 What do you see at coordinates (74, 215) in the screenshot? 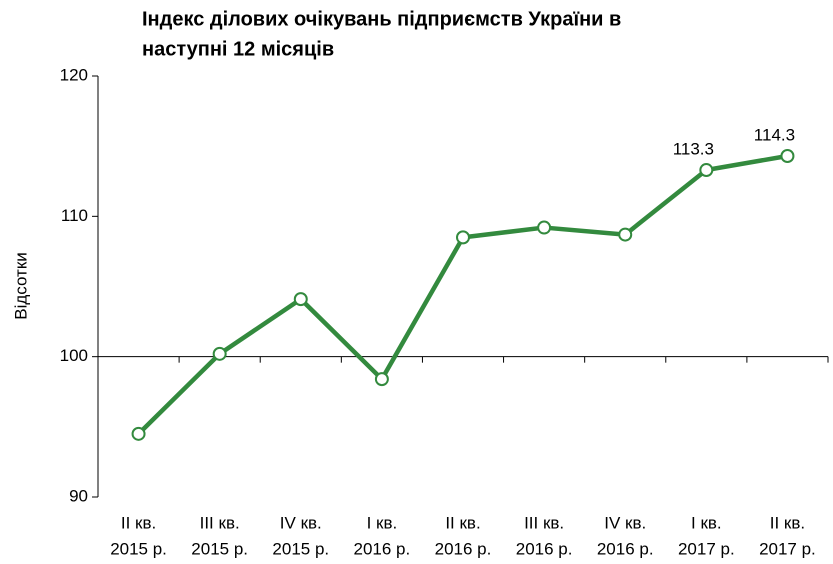
I see `y-tick-label: 110` at bounding box center [74, 215].